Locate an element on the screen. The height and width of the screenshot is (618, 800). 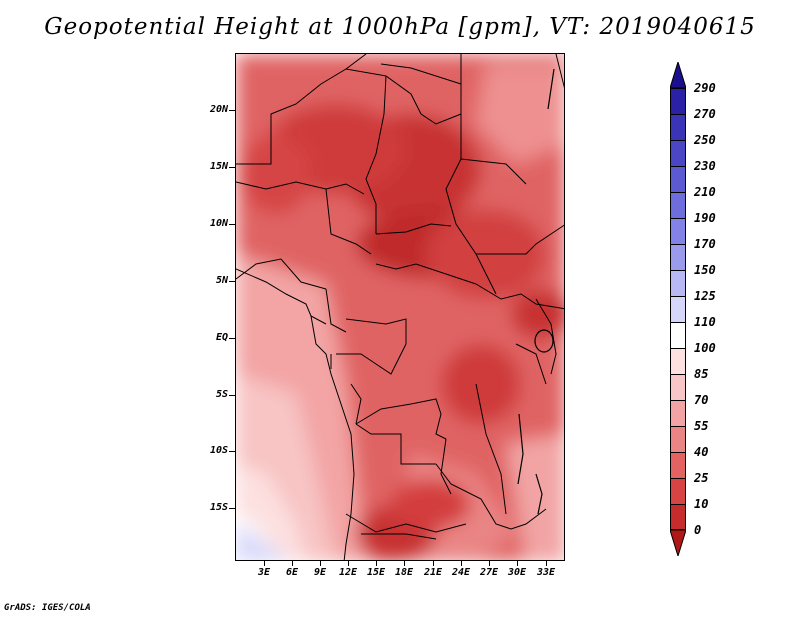
colorbar-top-triangle is located at coordinates (678, 75).